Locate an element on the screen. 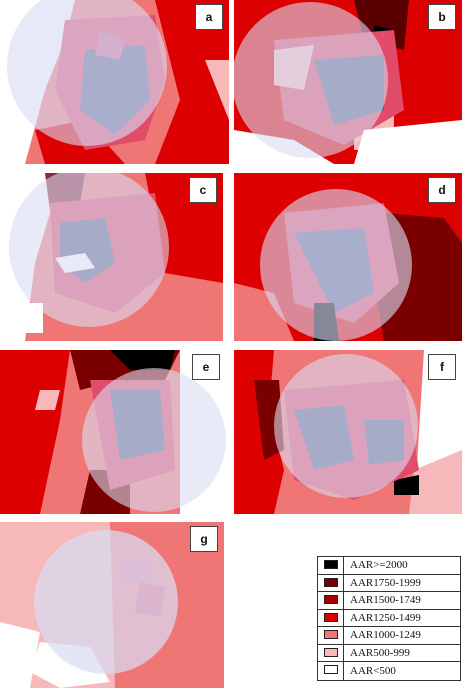 This screenshot has width=464, height=688. map-c is located at coordinates (114, 257).